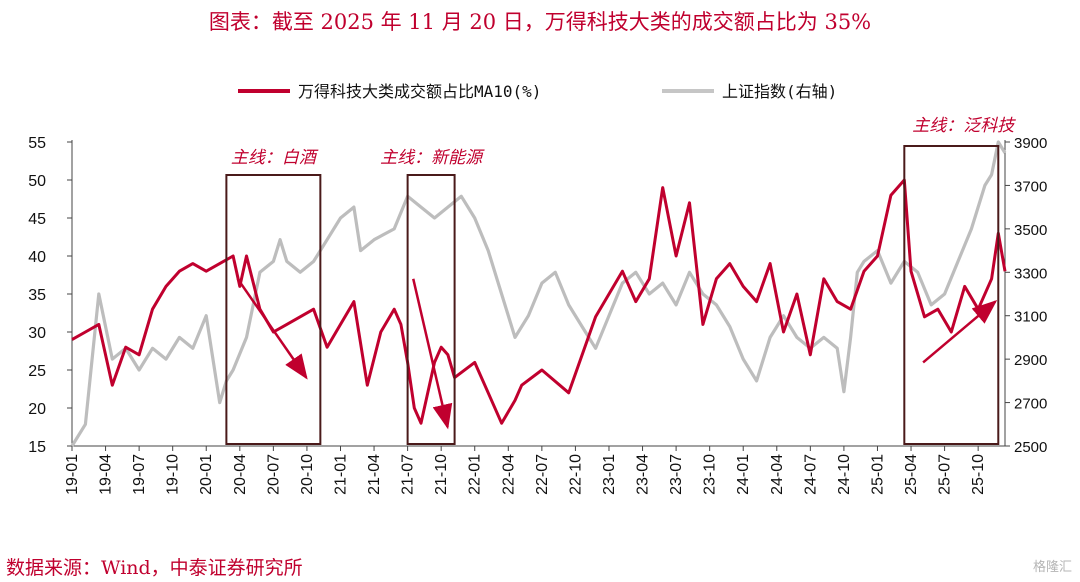  What do you see at coordinates (575, 474) in the screenshot?
I see `x-tick-label: 22-10` at bounding box center [575, 474].